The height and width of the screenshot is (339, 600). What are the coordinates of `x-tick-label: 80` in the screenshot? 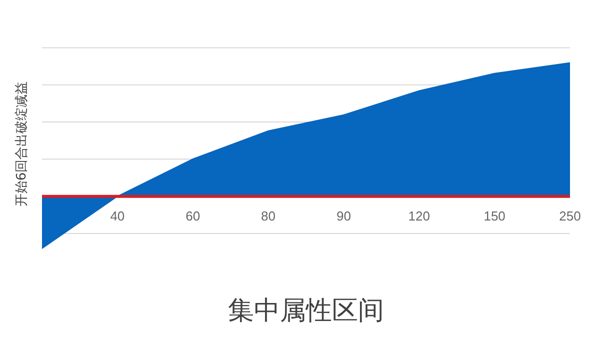 It's located at (268, 216).